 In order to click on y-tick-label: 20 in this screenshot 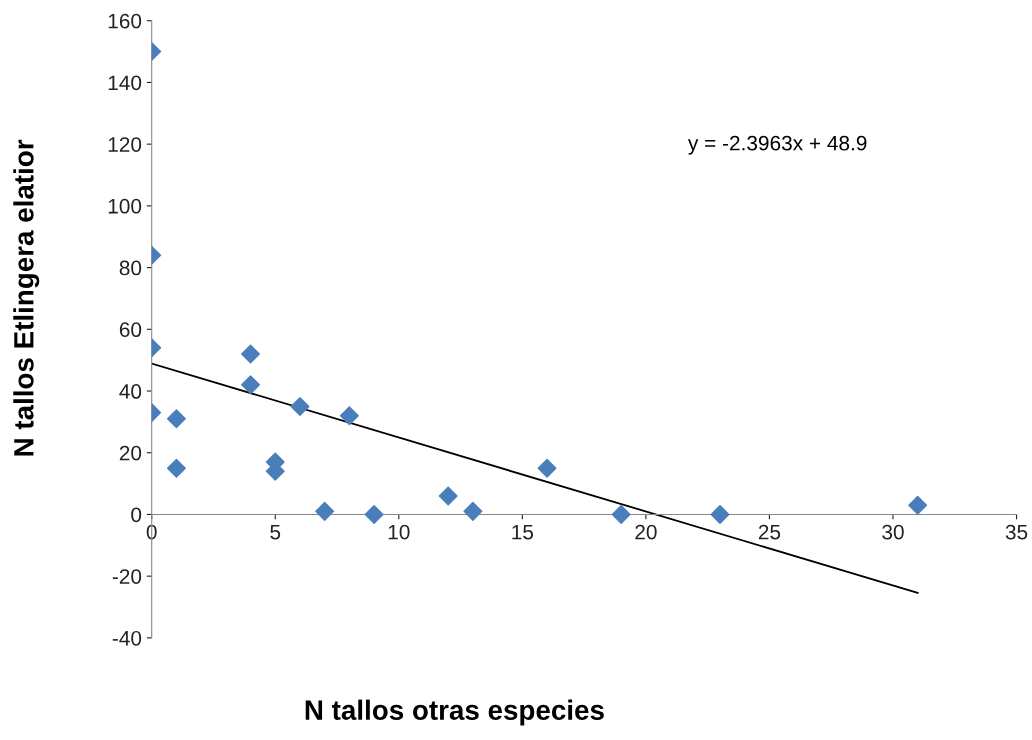, I will do `click(130, 453)`.